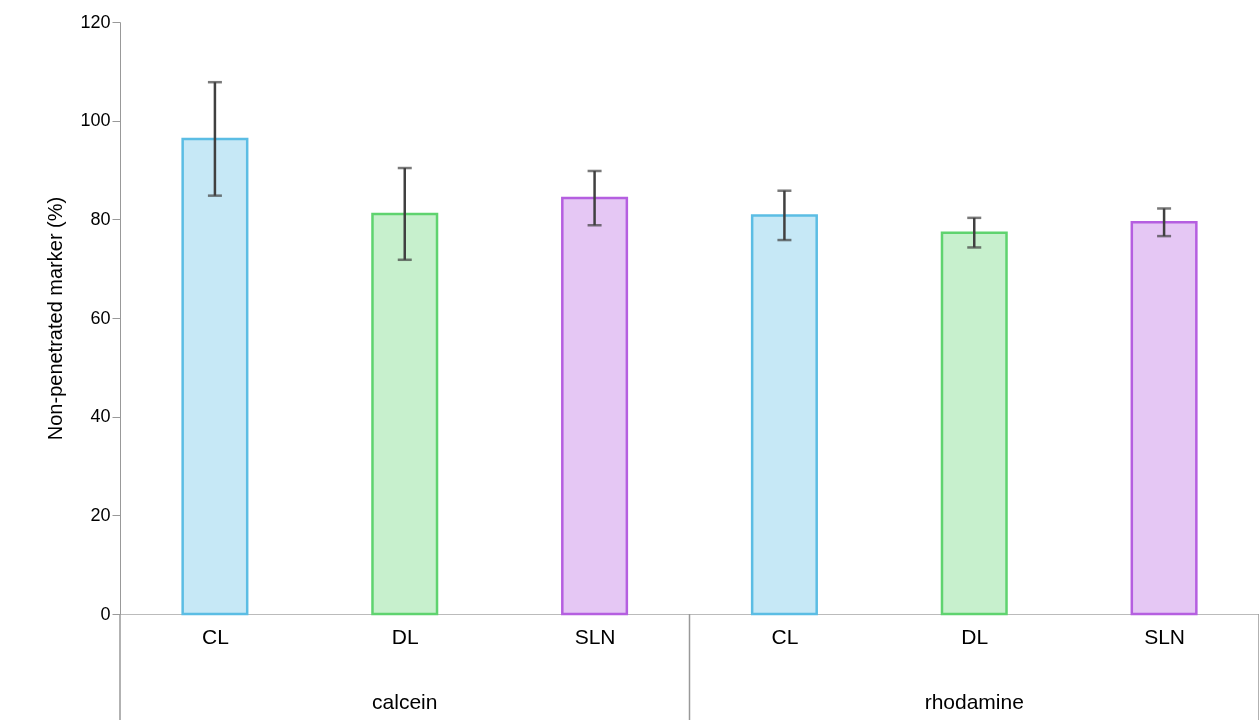 The height and width of the screenshot is (720, 1259). What do you see at coordinates (105, 613) in the screenshot?
I see `y-tick-label: 0` at bounding box center [105, 613].